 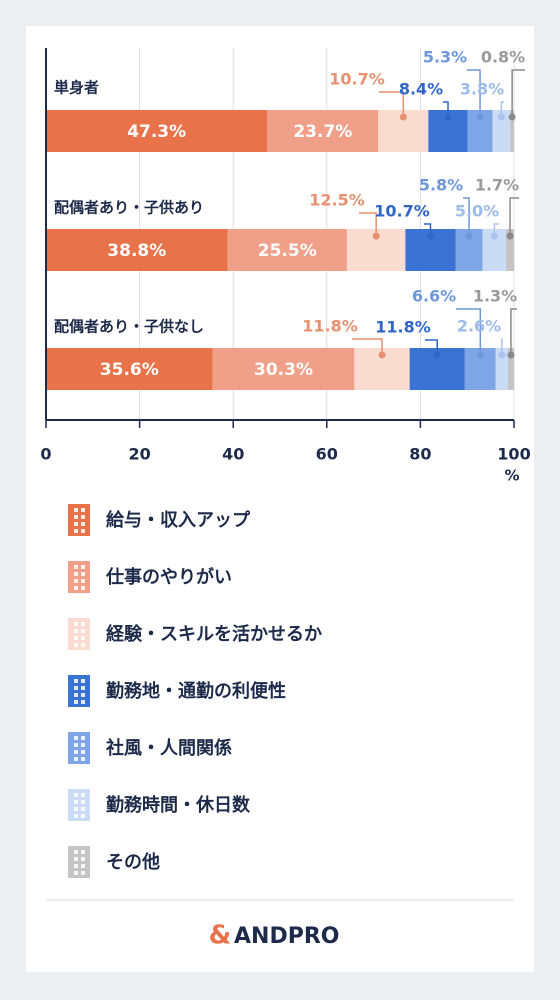 I want to click on legend-label: 経験・スキルを活かせるか, so click(x=214, y=634).